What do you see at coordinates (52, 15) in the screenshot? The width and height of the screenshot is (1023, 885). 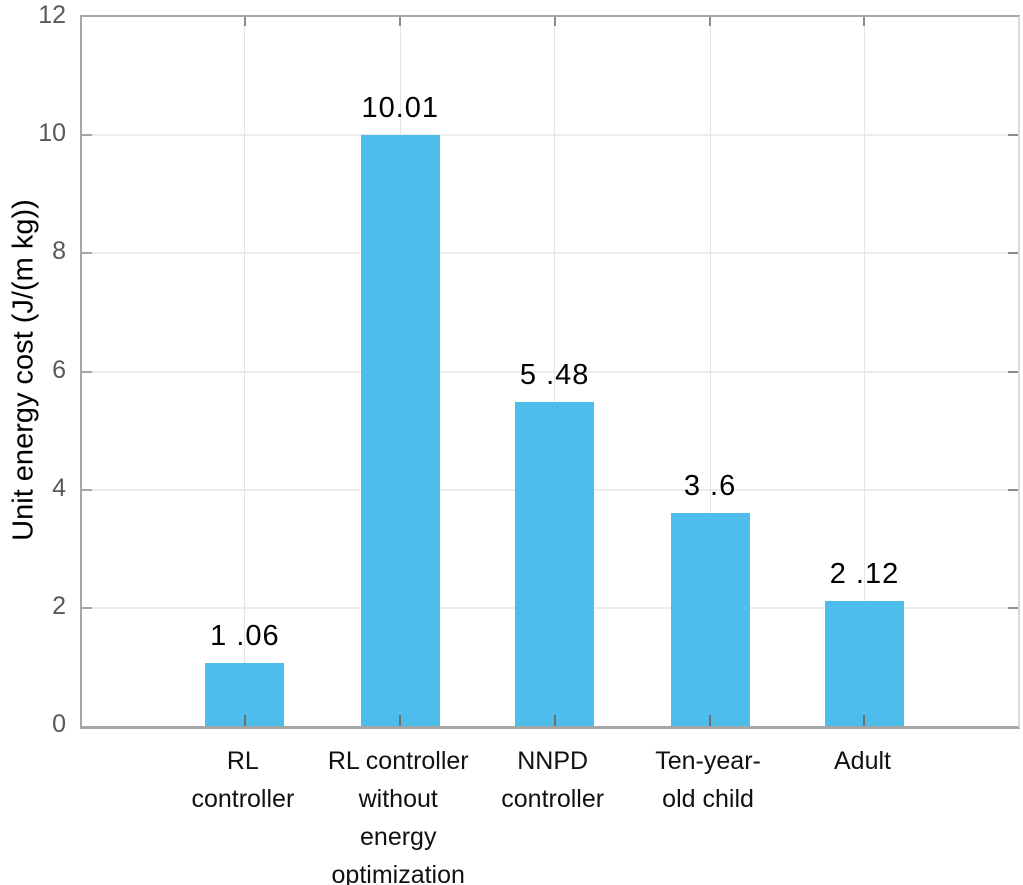 I see `y-tick-label: 12` at bounding box center [52, 15].